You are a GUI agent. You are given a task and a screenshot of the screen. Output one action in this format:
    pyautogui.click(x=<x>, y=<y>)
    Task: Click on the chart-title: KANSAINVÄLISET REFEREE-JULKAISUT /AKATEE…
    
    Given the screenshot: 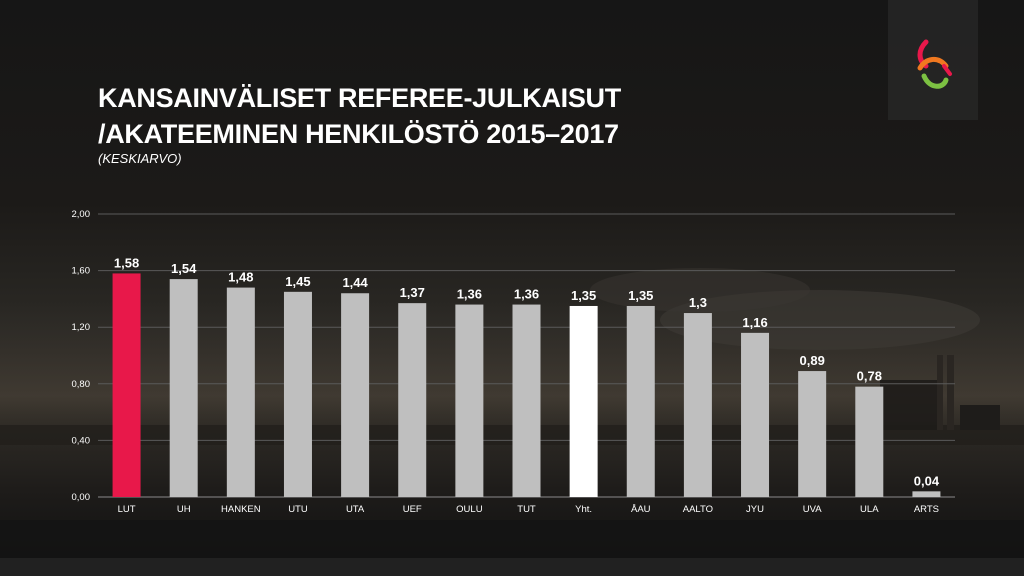 What is the action you would take?
    pyautogui.click(x=359, y=116)
    